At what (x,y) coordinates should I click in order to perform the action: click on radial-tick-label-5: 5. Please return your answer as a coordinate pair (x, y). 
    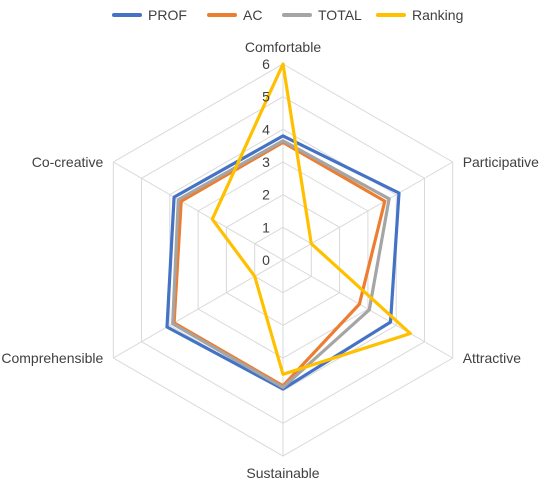
    Looking at the image, I should click on (266, 97).